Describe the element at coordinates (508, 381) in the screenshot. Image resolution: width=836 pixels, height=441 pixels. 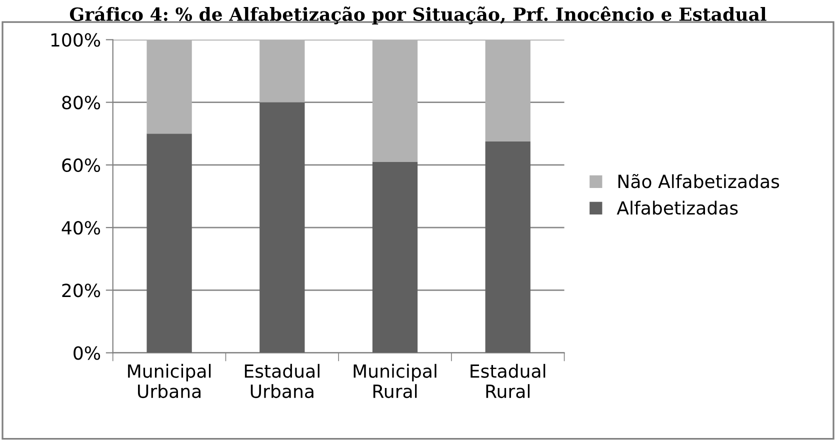
I see `x-tick-label: Estadual Rural` at that location.